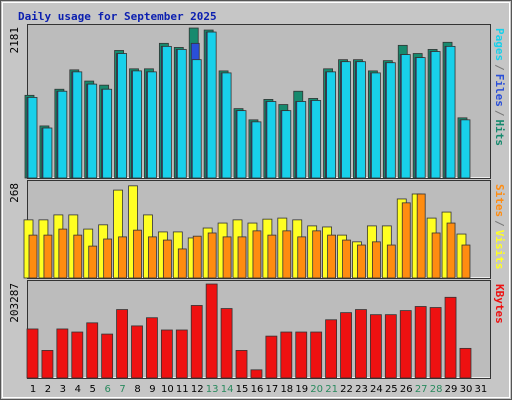 The height and width of the screenshot is (400, 512). I want to click on x-tick-label: 14, so click(227, 389).